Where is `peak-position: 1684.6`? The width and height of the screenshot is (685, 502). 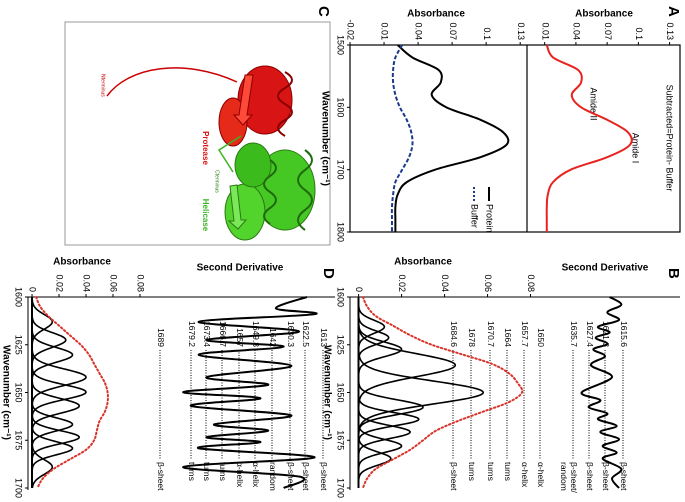 peak-position: 1684.6 is located at coordinates (454, 334).